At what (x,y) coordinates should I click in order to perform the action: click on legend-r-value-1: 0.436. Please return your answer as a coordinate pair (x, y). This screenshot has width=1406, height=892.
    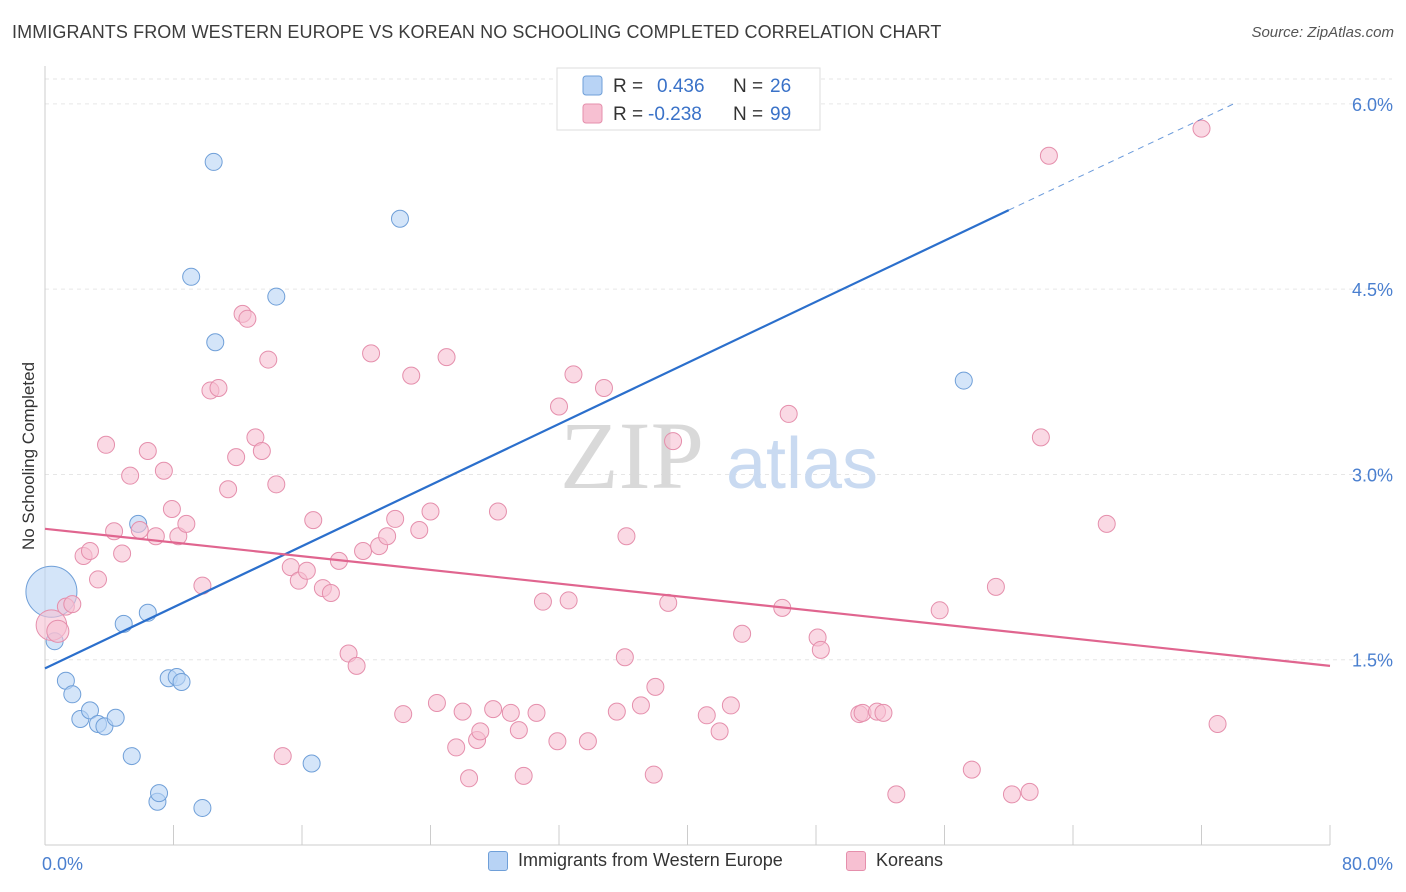
    Looking at the image, I should click on (681, 86).